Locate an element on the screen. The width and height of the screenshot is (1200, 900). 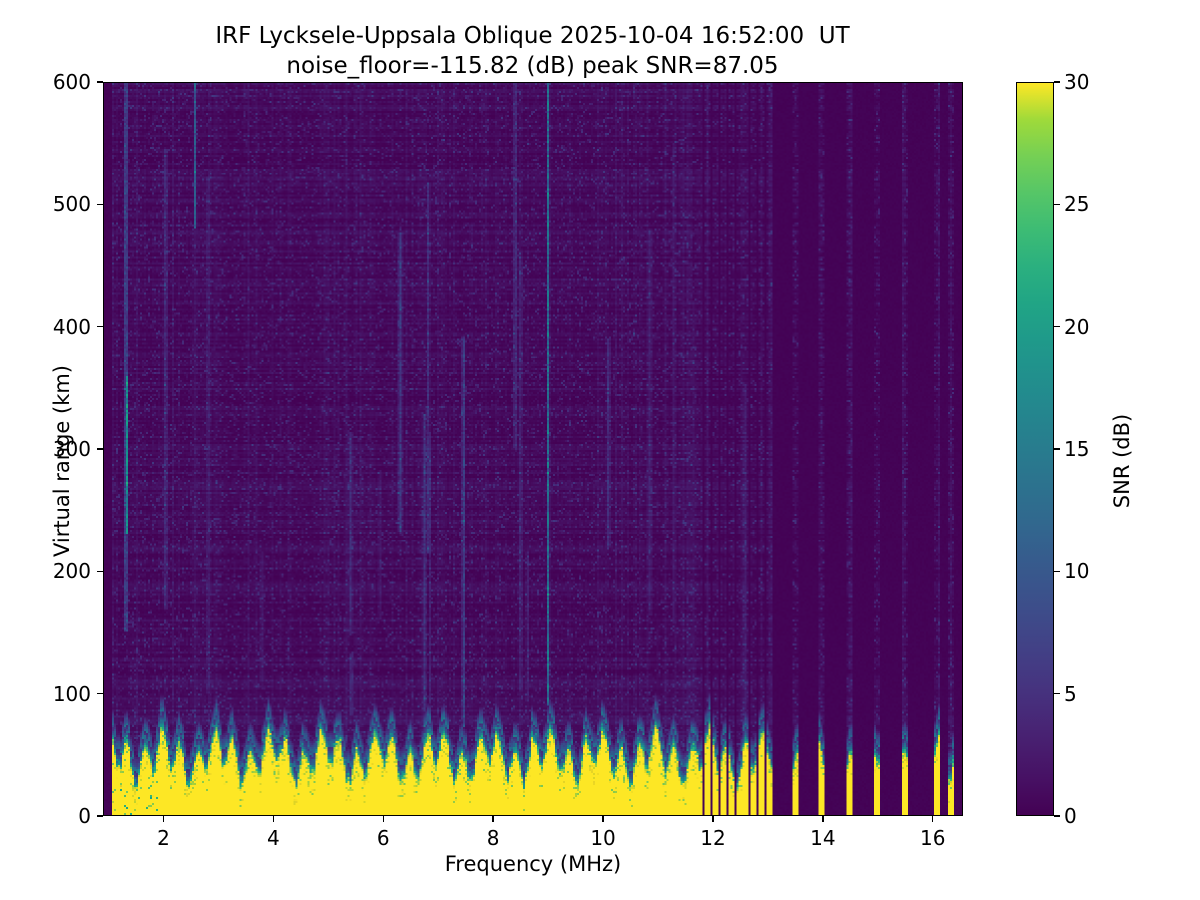
y-tick-label: 0 is located at coordinates (84, 816).